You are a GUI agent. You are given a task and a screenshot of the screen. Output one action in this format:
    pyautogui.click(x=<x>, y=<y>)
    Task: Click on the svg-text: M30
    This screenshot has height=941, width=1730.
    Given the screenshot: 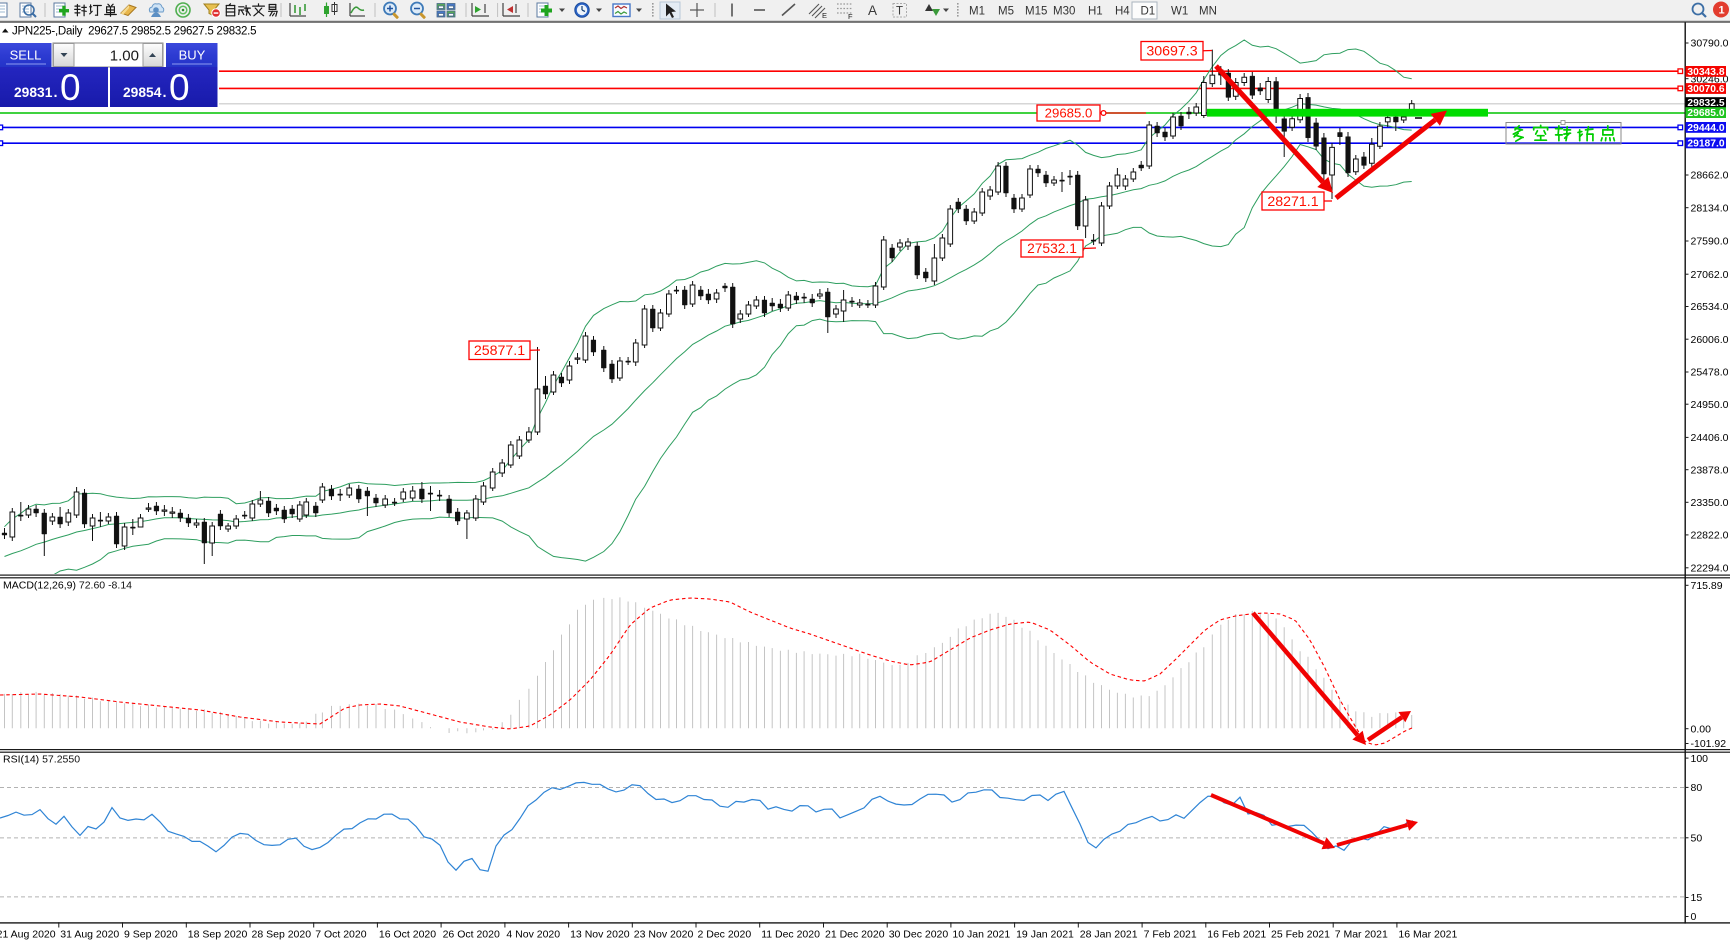 What is the action you would take?
    pyautogui.click(x=1064, y=12)
    